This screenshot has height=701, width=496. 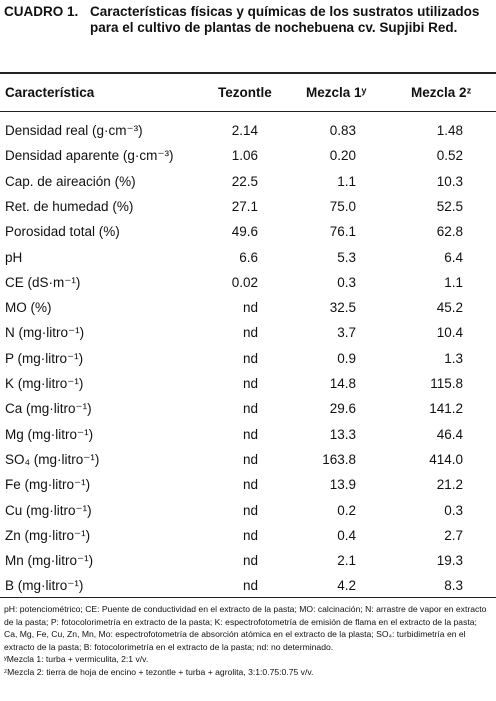 What do you see at coordinates (449, 130) in the screenshot?
I see `table-cell: 1.48` at bounding box center [449, 130].